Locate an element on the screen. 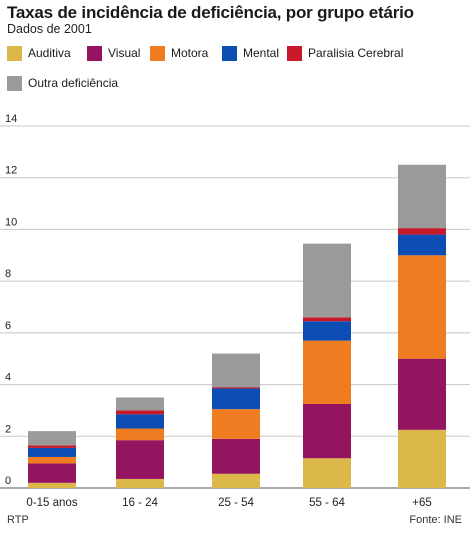 Image resolution: width=470 pixels, height=536 pixels. bar-segment-auditiva-0-15-anos is located at coordinates (52, 485).